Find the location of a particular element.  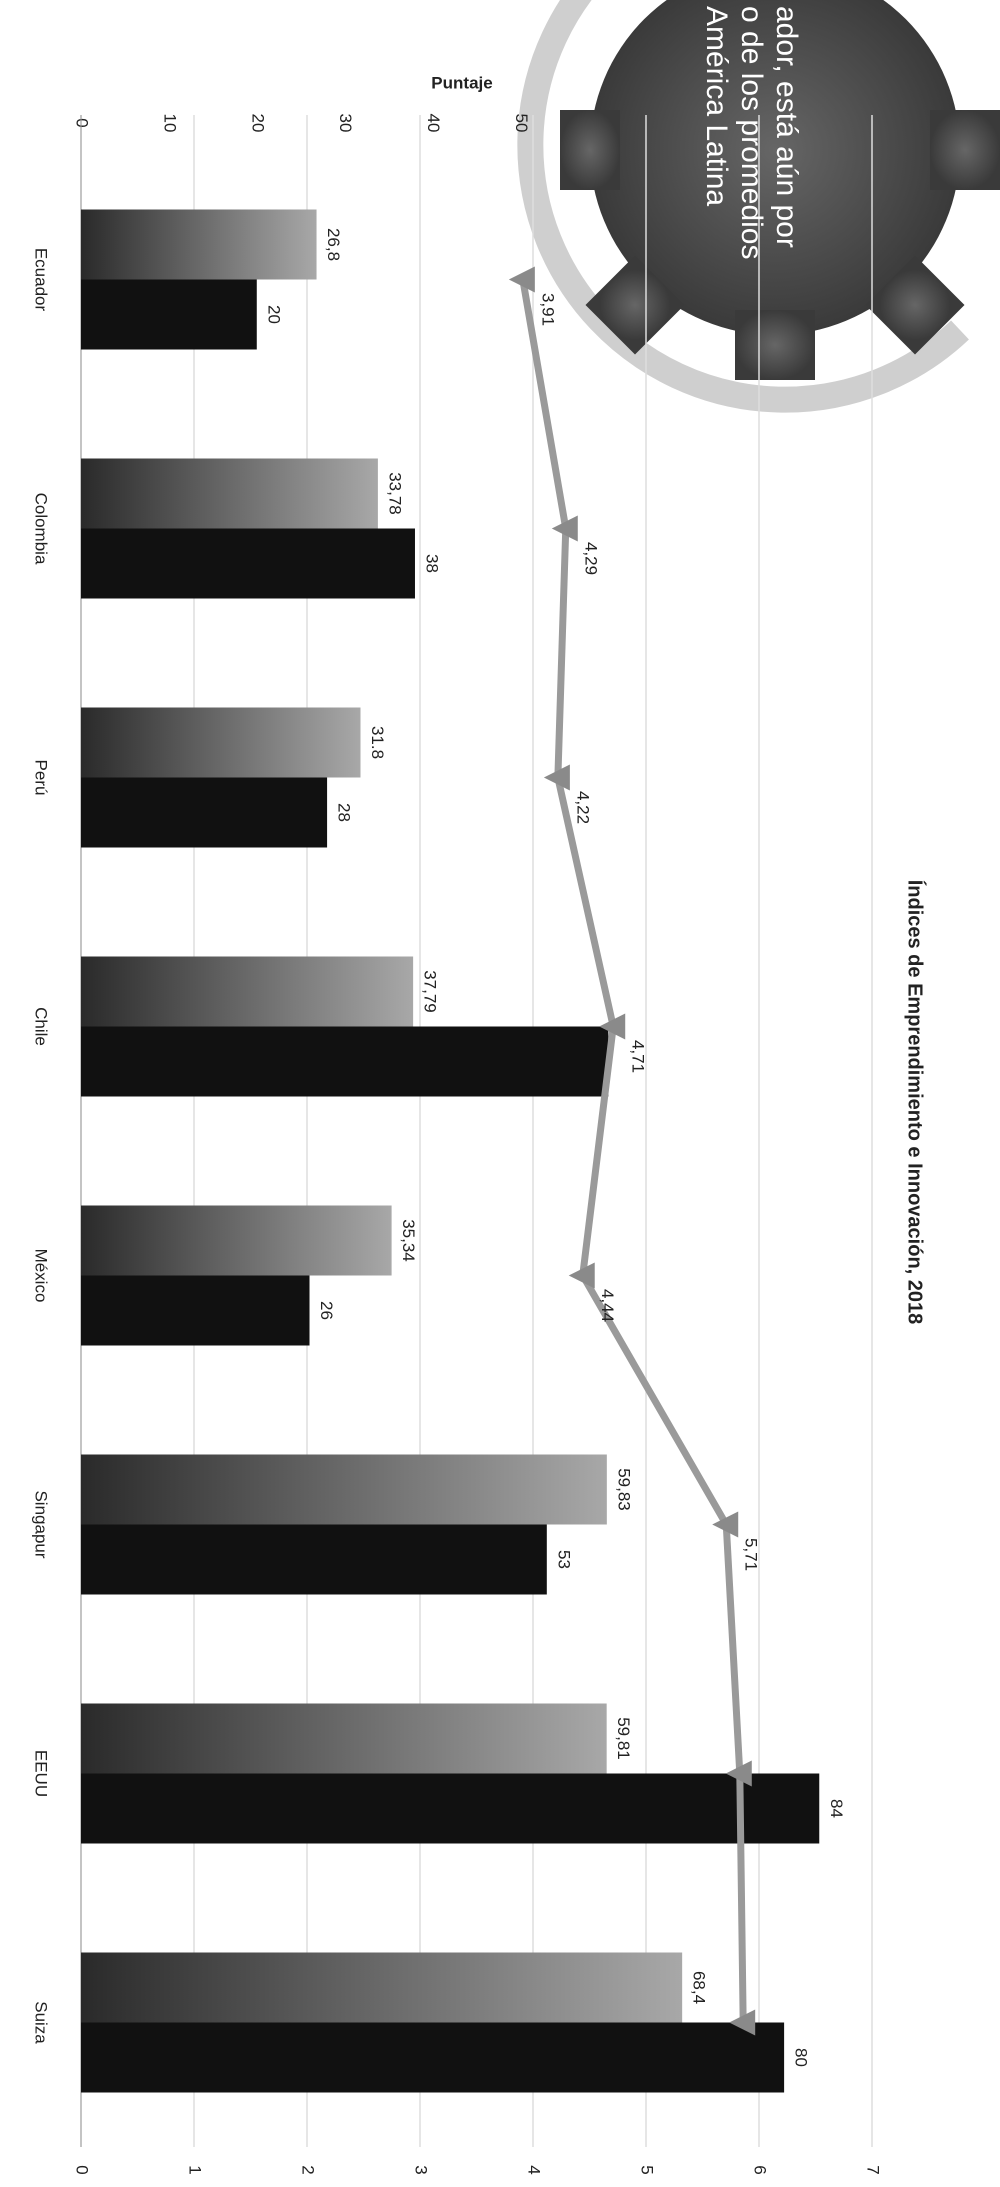

y-tick-label: 40 is located at coordinates (433, 123).